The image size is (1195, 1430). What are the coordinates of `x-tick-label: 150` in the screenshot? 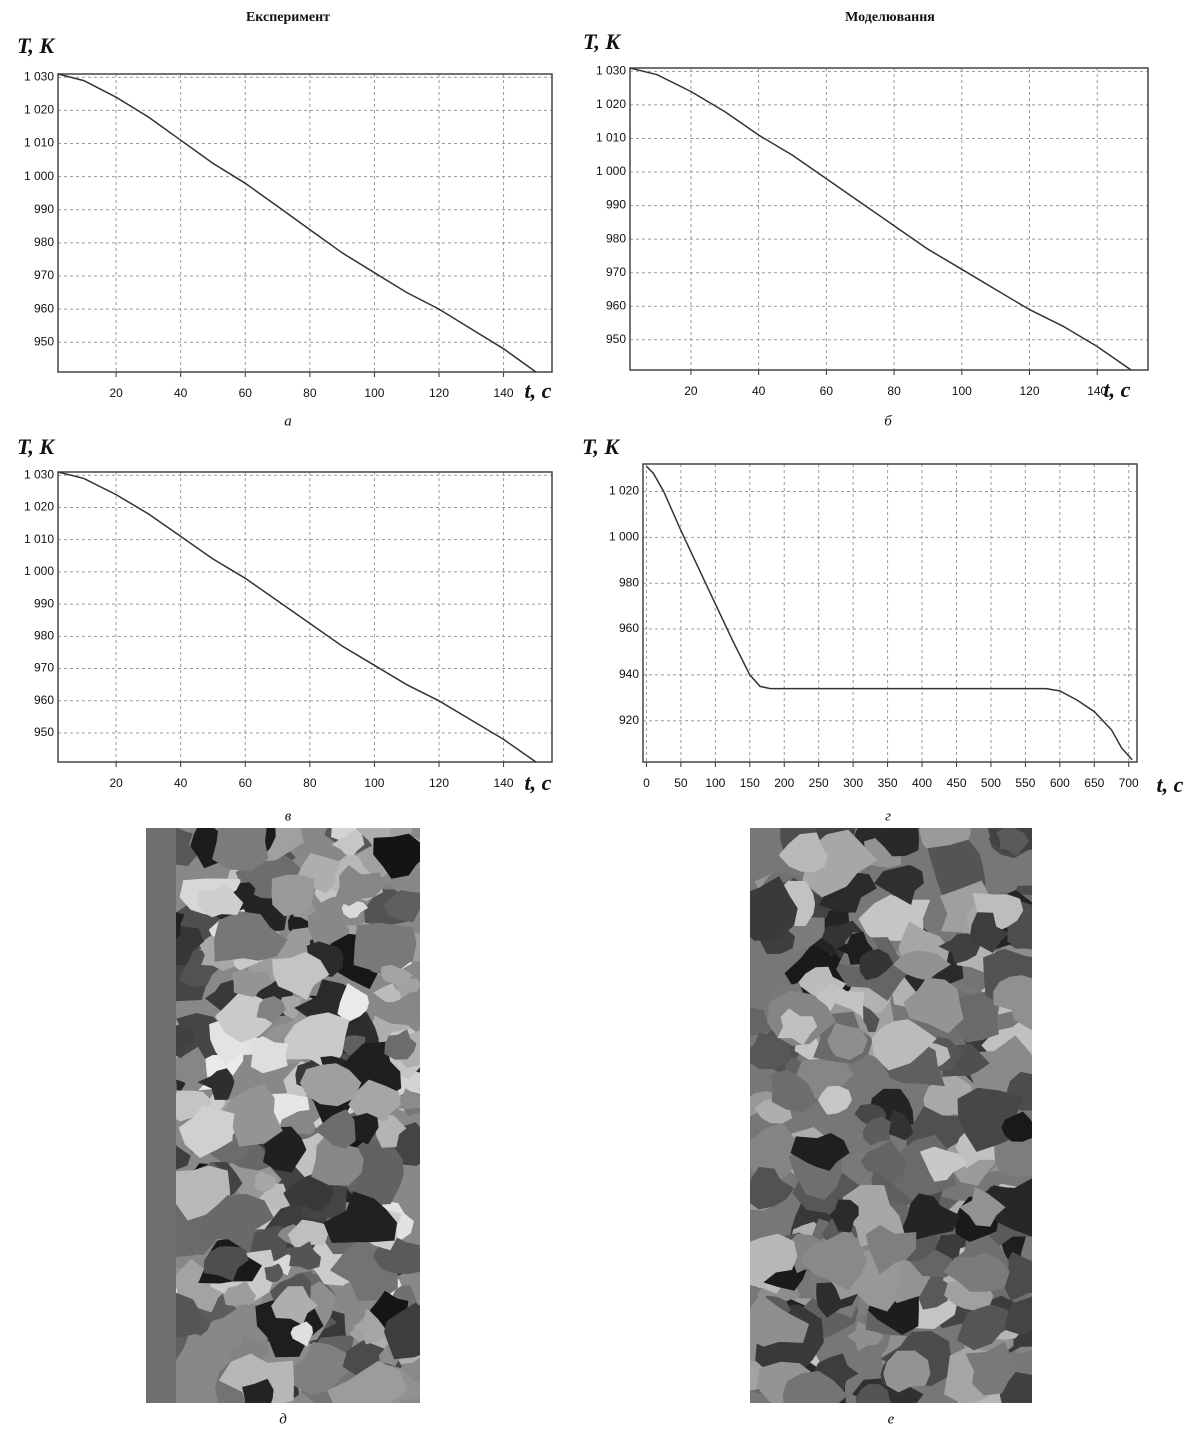 It's located at (750, 783).